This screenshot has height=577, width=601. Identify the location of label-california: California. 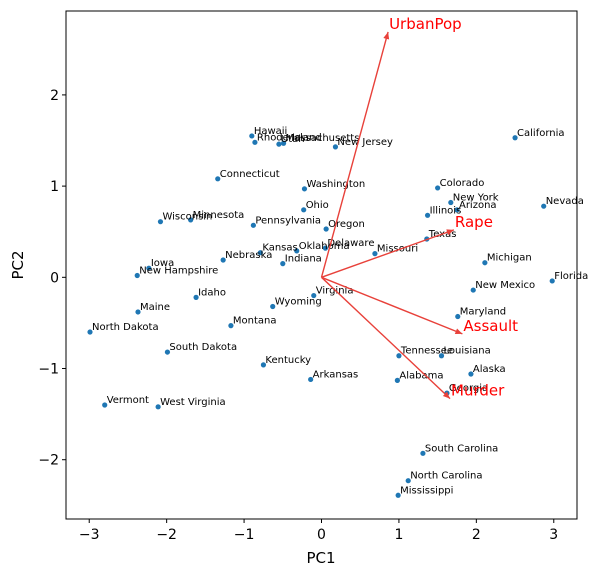
(541, 133).